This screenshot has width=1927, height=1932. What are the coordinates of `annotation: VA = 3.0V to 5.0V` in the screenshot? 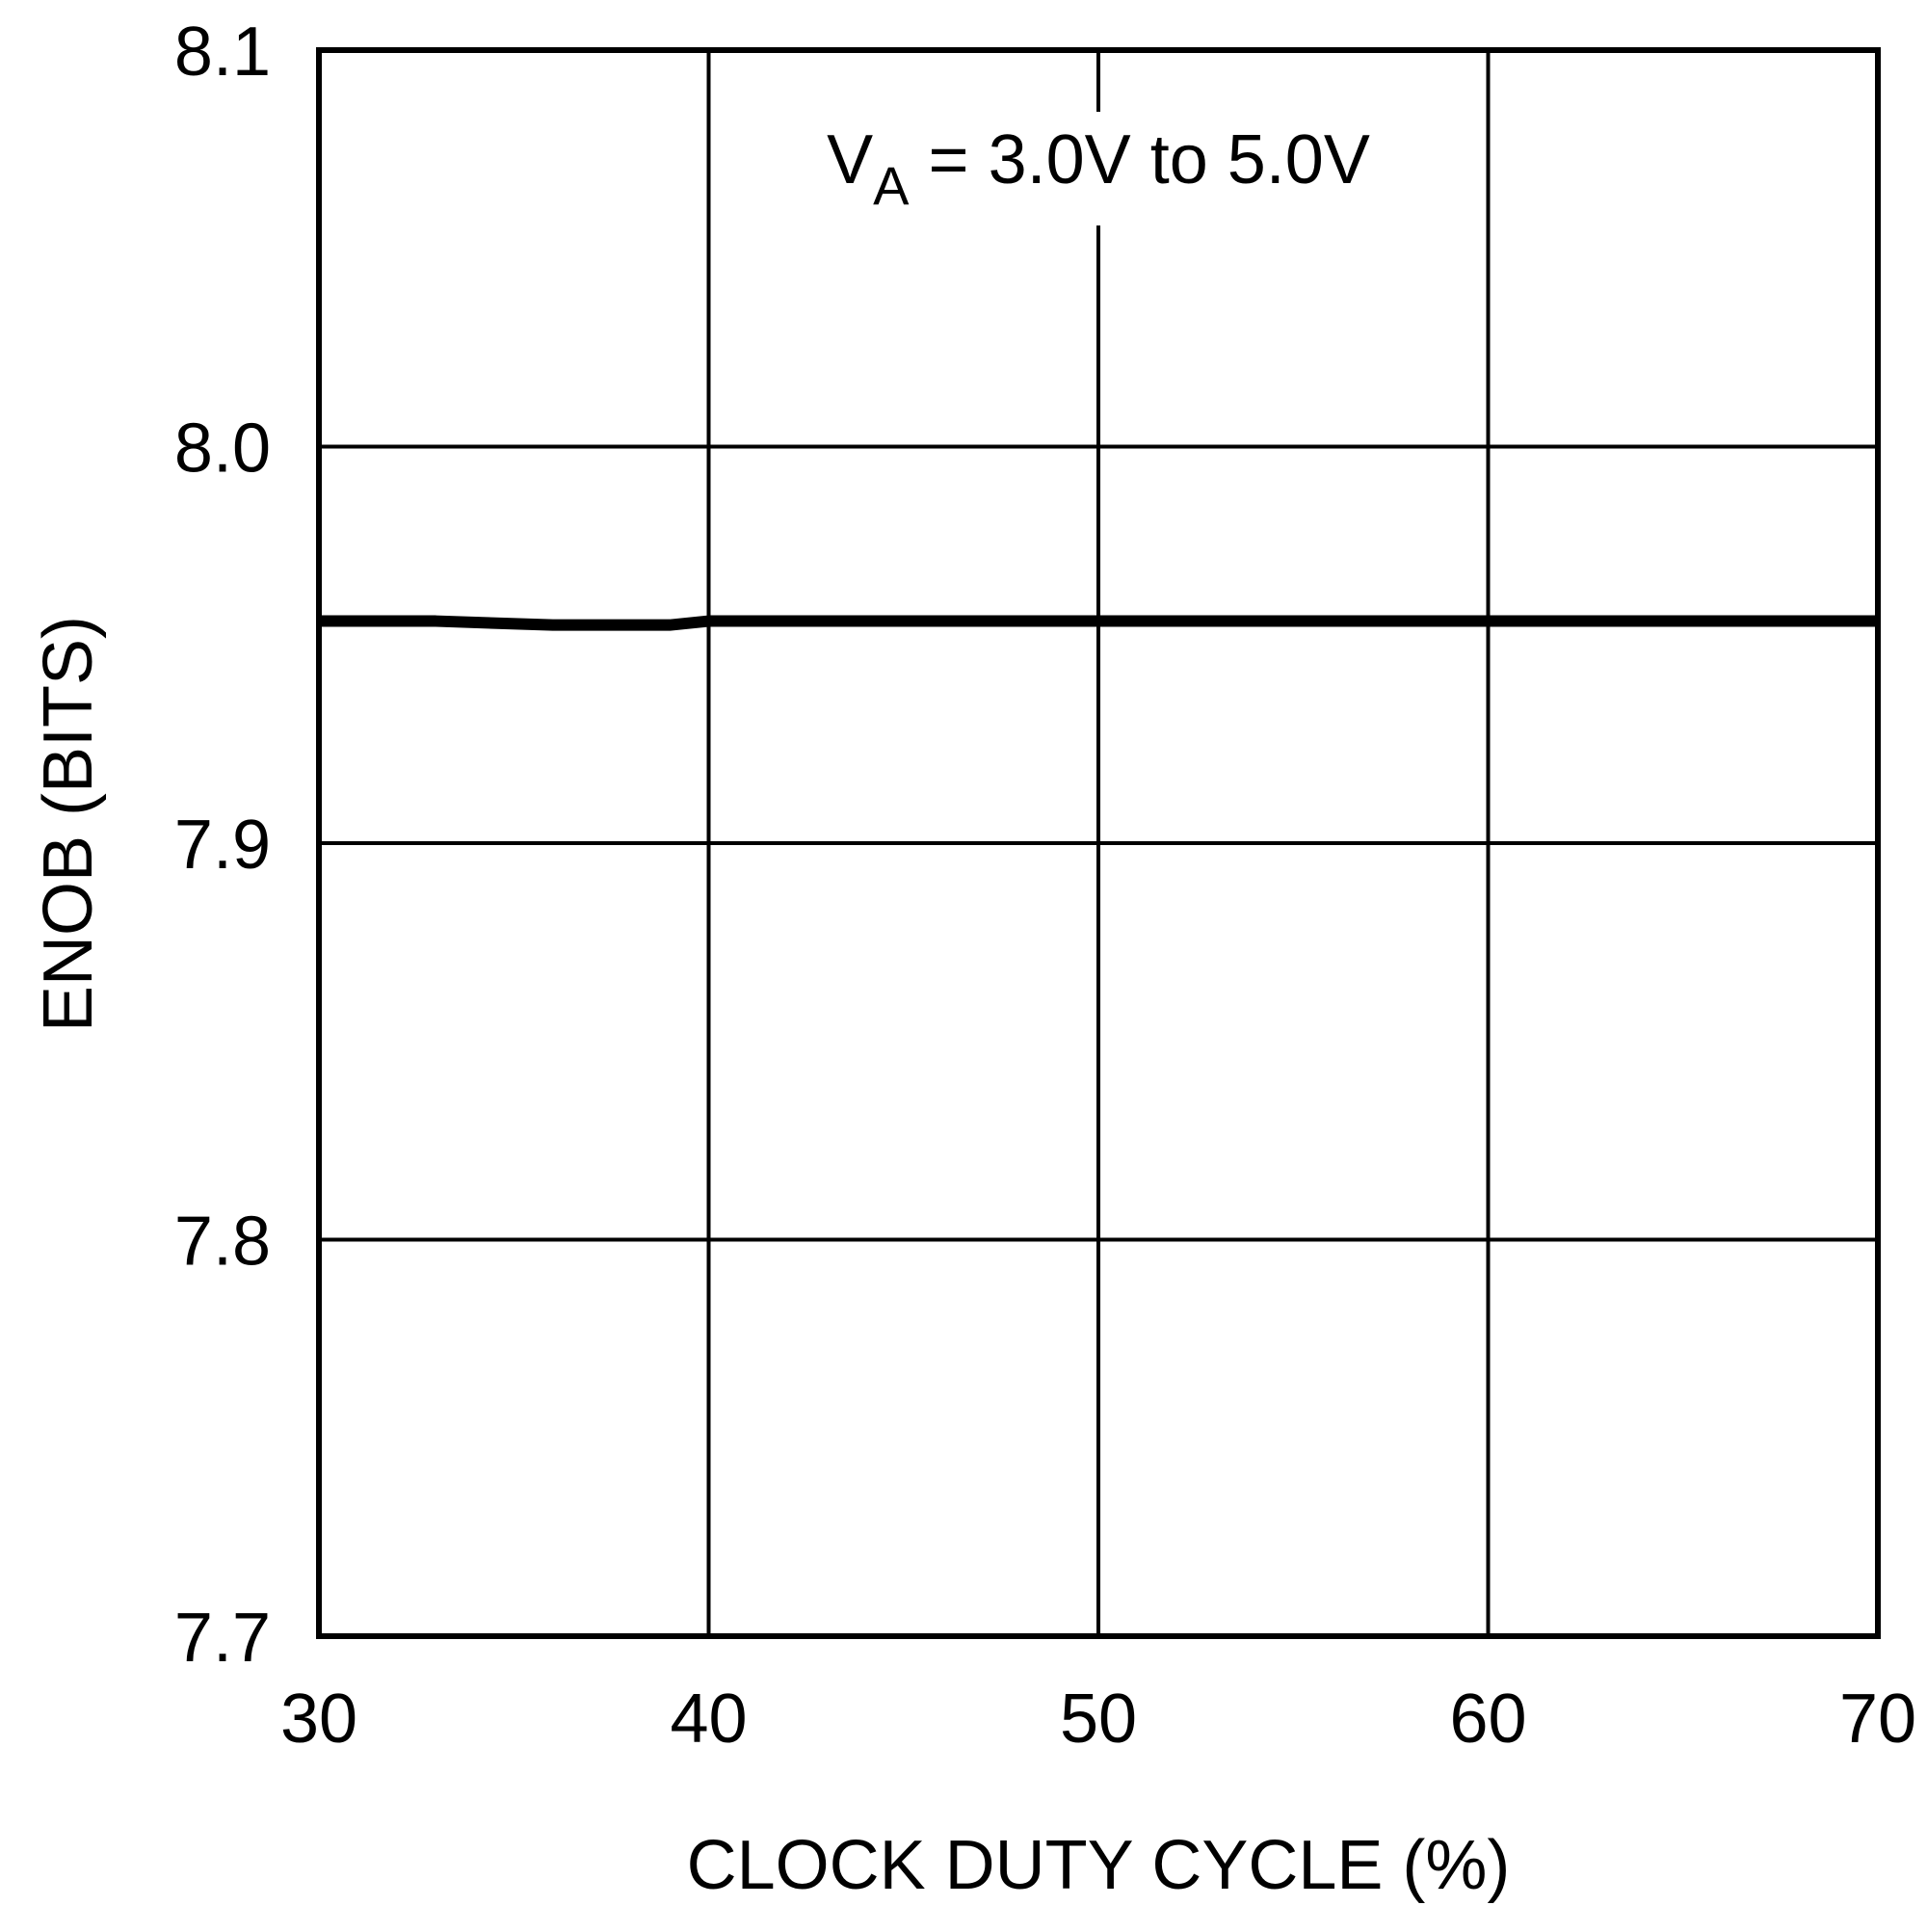 It's located at (1098, 168).